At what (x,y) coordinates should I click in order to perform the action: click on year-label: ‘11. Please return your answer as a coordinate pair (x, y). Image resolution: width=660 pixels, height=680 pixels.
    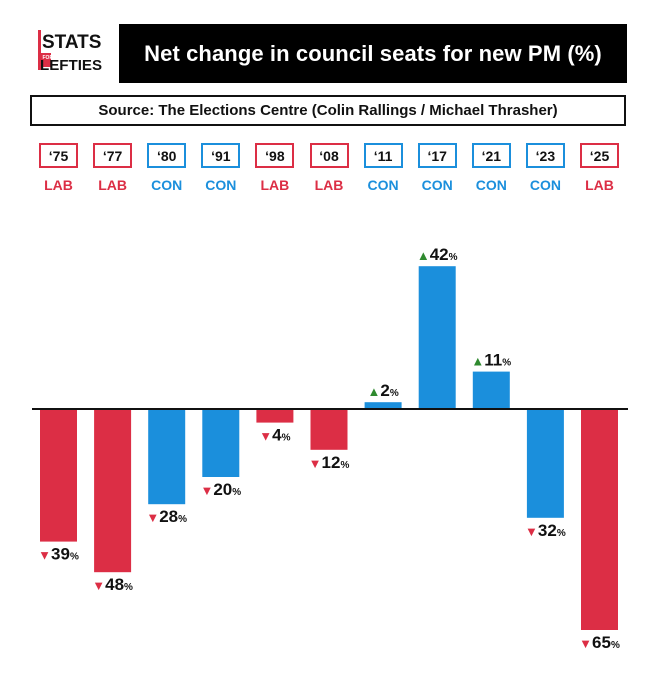
    Looking at the image, I should click on (383, 155).